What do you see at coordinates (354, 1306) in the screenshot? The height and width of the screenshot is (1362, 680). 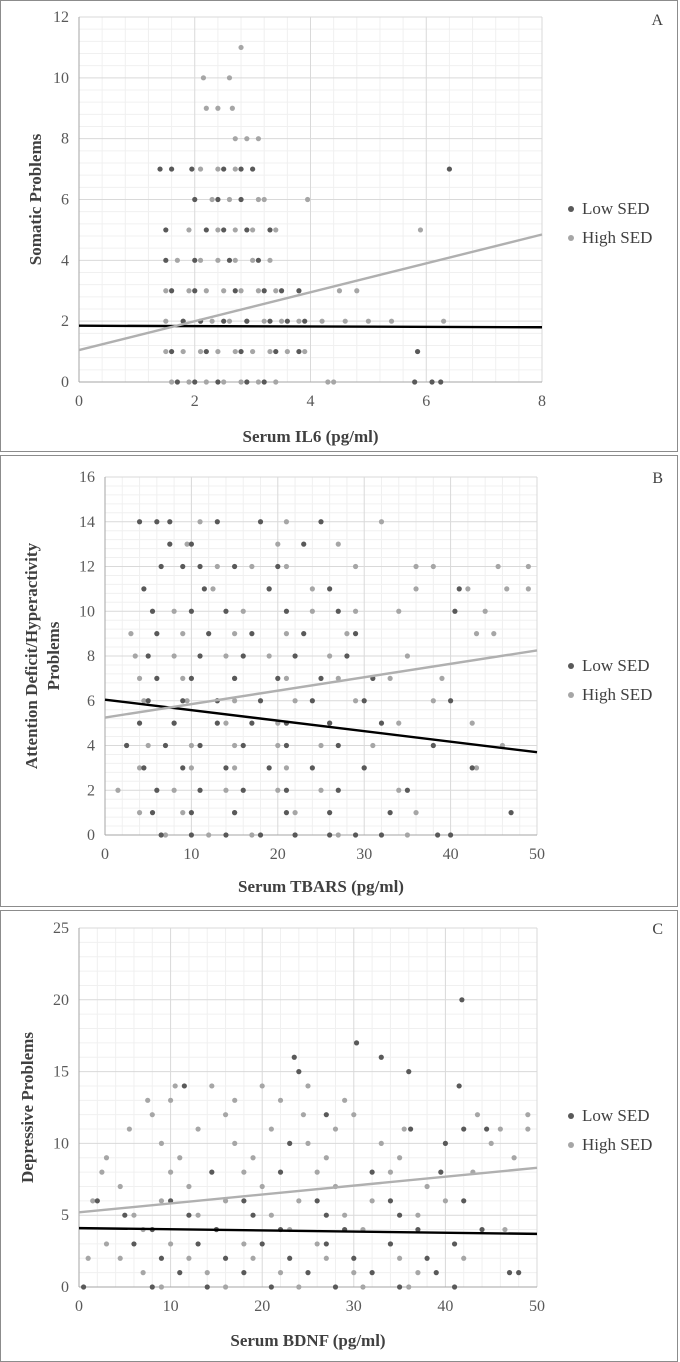 I see `chart-c-x-tick-label: 30` at bounding box center [354, 1306].